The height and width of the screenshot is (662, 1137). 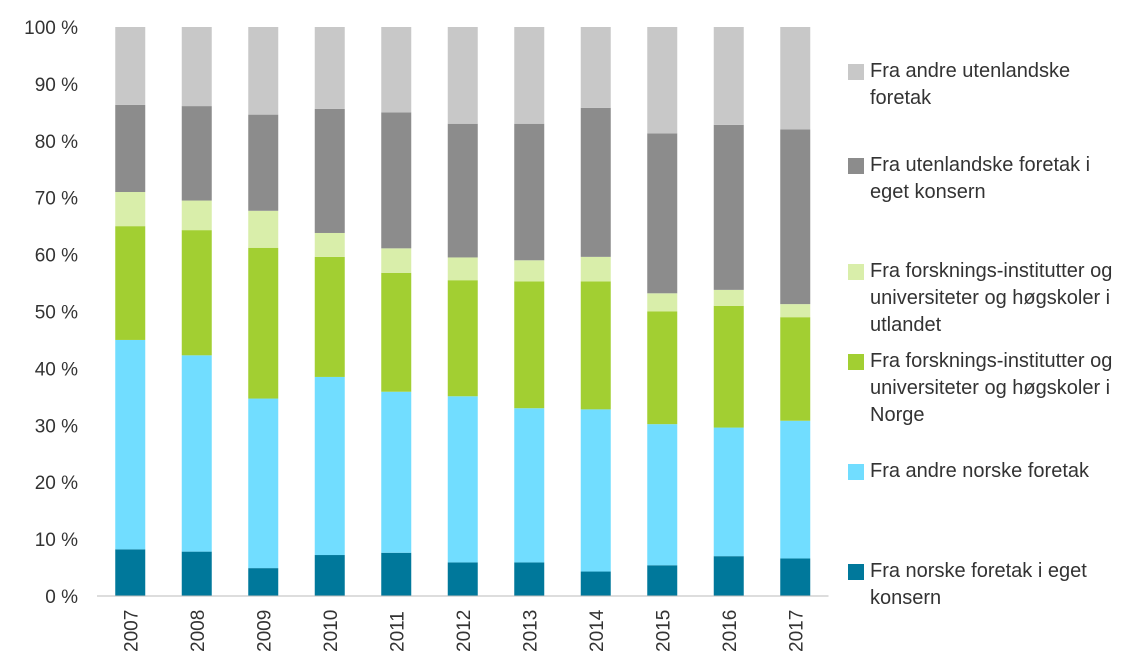 I want to click on y-tick-label: 20 %, so click(x=56, y=483).